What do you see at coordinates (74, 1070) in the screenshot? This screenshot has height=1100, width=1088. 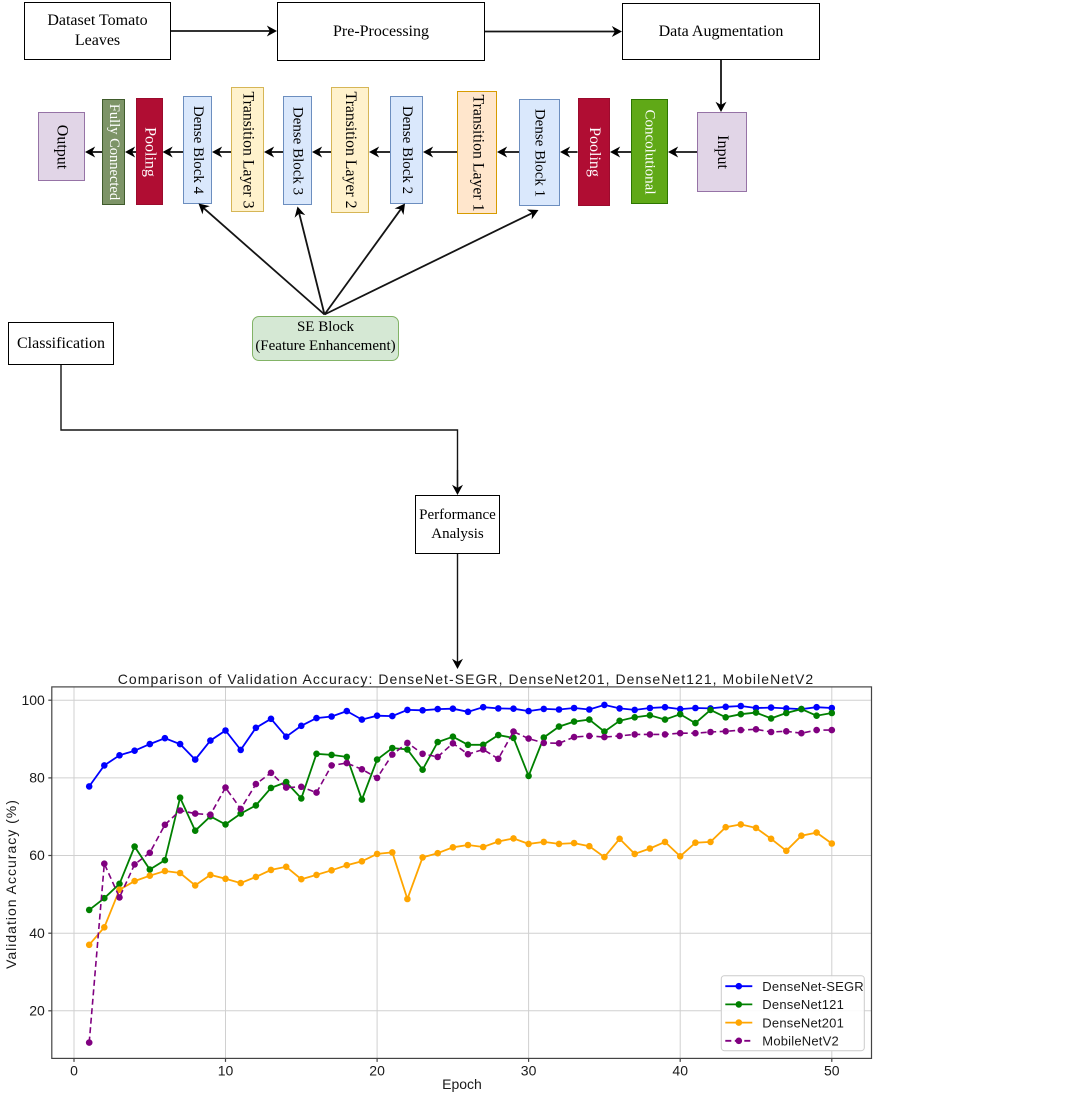 I see `svg-text: 0` at bounding box center [74, 1070].